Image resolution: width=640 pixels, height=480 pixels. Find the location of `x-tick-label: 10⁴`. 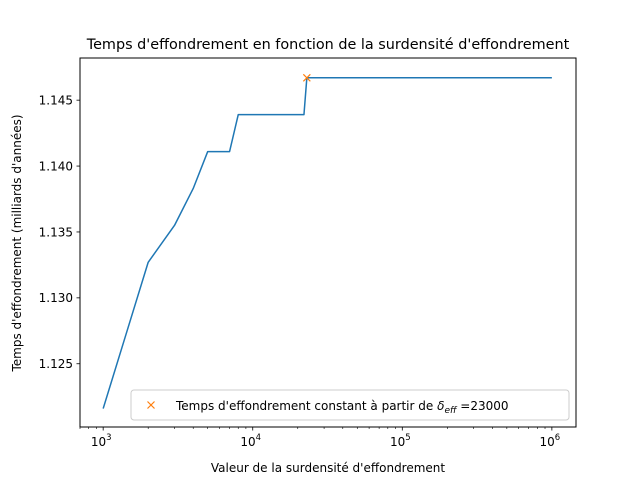

x-tick-label: 10⁴ is located at coordinates (250, 441).